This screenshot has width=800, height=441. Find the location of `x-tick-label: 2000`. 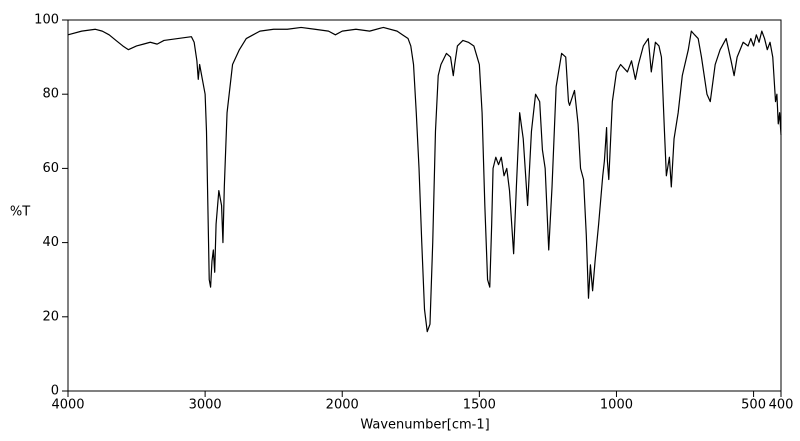

x-tick-label: 2000 is located at coordinates (342, 405).